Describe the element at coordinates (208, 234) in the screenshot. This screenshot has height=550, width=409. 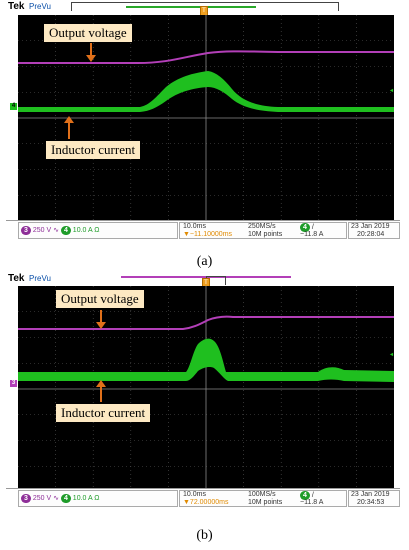
I see `trigger-offset: ▼−11.10000ms` at that location.